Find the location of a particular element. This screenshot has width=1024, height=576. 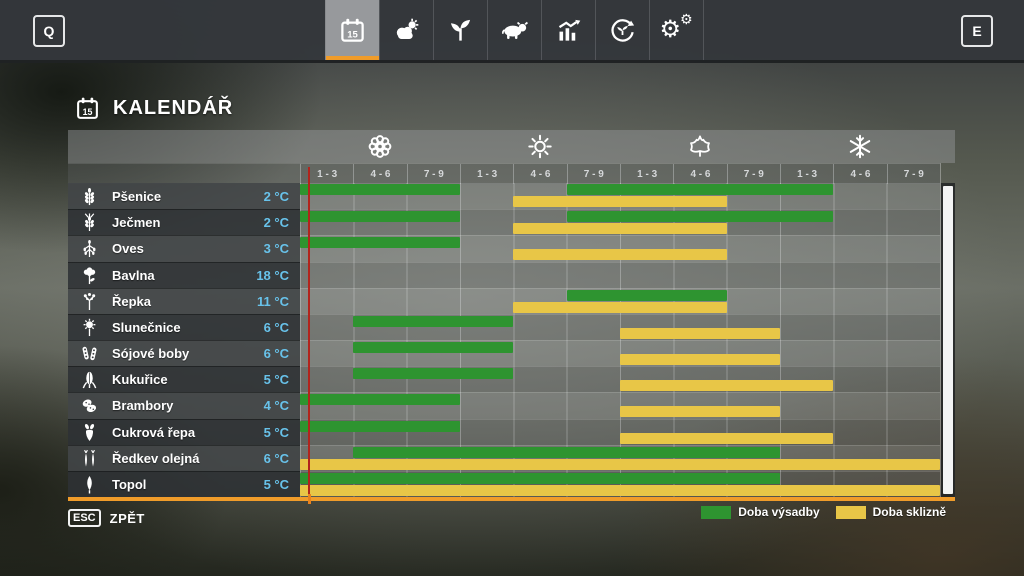

canola-icon is located at coordinates (89, 301).